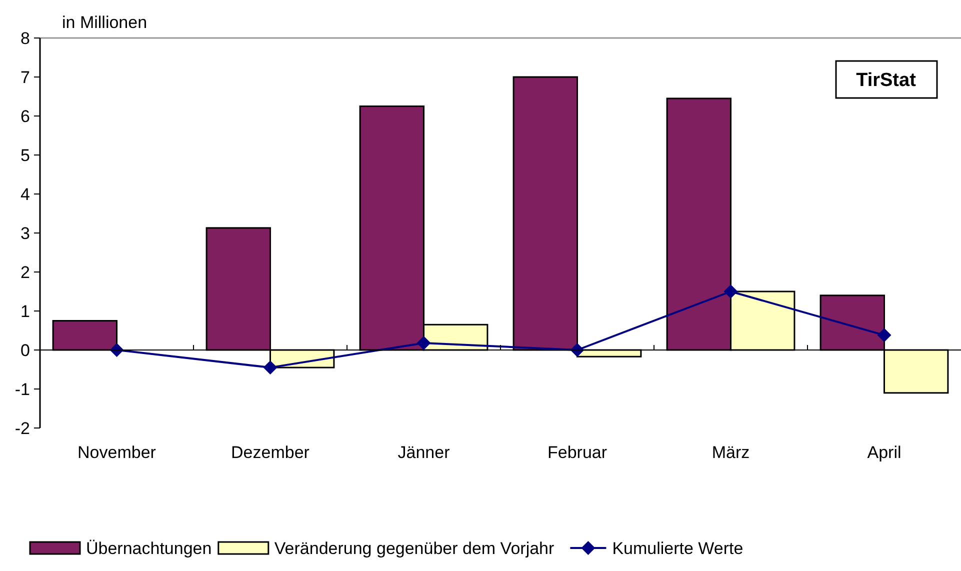 This screenshot has height=571, width=961. What do you see at coordinates (105, 22) in the screenshot?
I see `y-axis-title: in Millionen` at bounding box center [105, 22].